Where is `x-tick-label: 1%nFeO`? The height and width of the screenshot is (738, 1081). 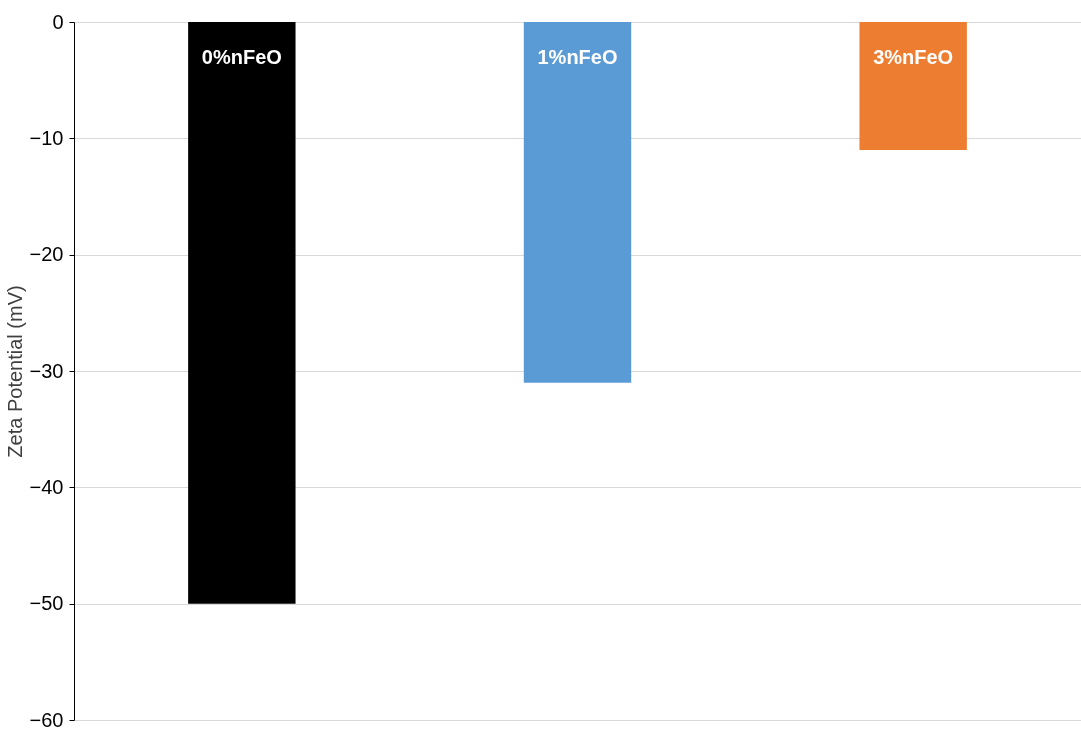 x-tick-label: 1%nFeO is located at coordinates (577, 57).